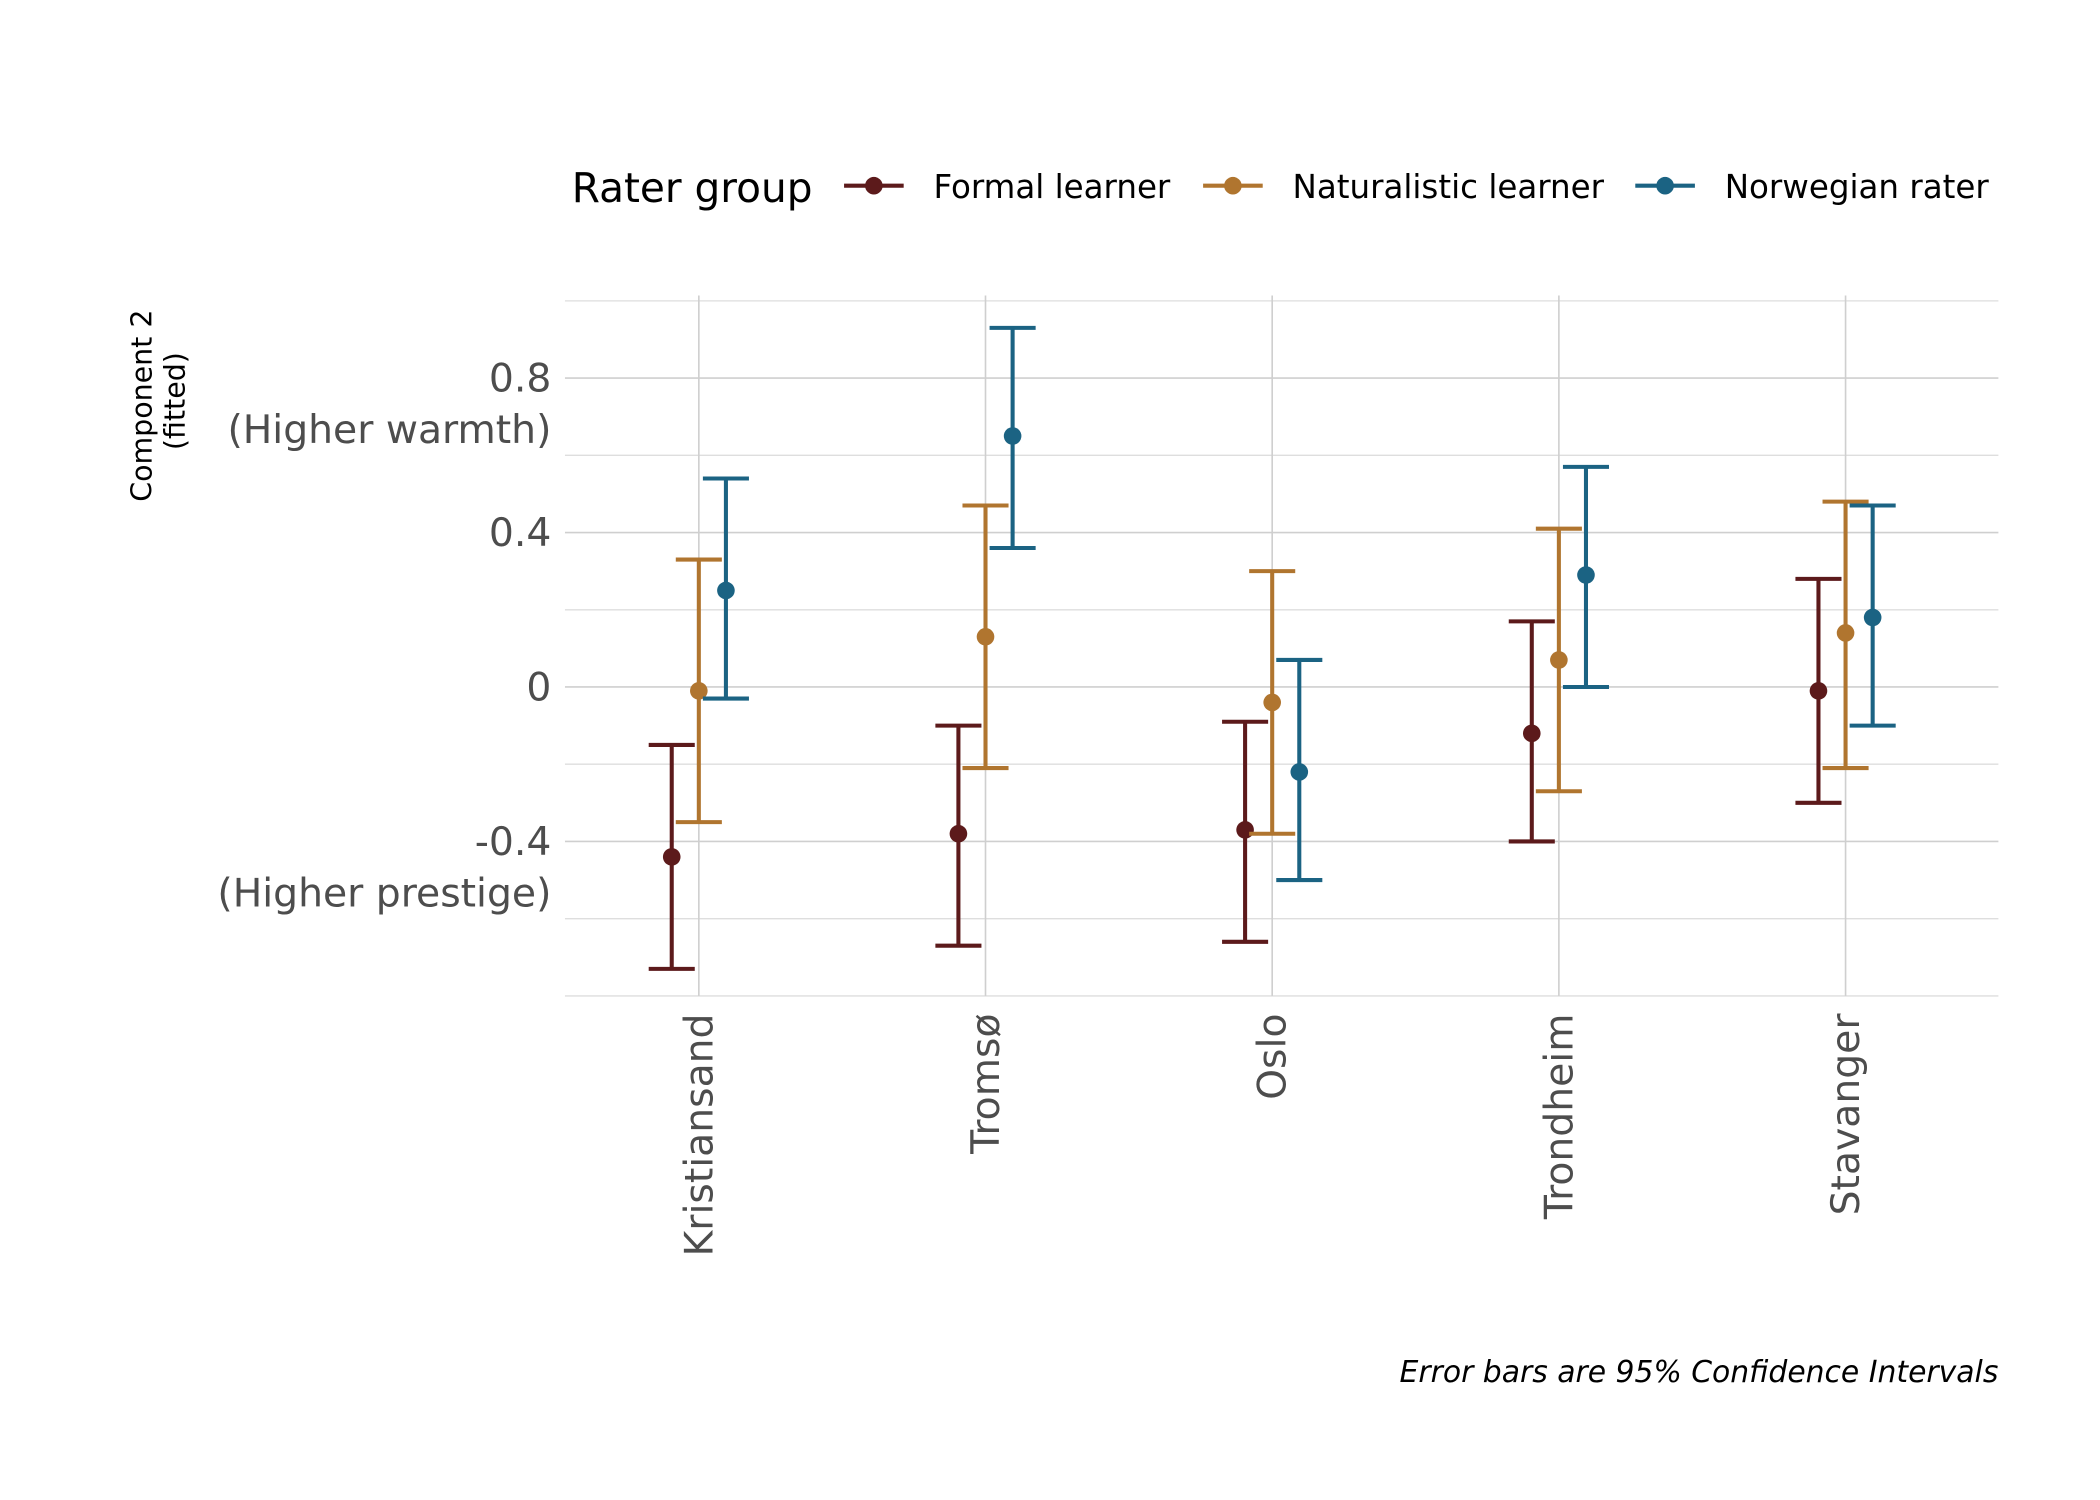  What do you see at coordinates (1559, 1117) in the screenshot?
I see `x-tick-label-trondheim: Trondheim` at bounding box center [1559, 1117].